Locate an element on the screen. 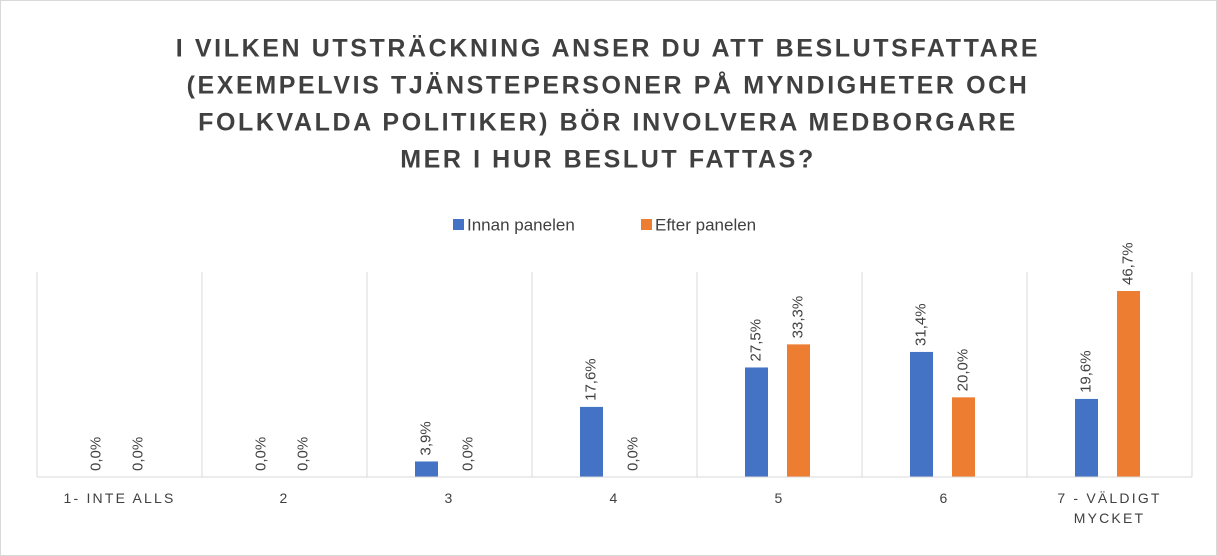 The height and width of the screenshot is (556, 1217). data-label: 20,0% is located at coordinates (962, 370).